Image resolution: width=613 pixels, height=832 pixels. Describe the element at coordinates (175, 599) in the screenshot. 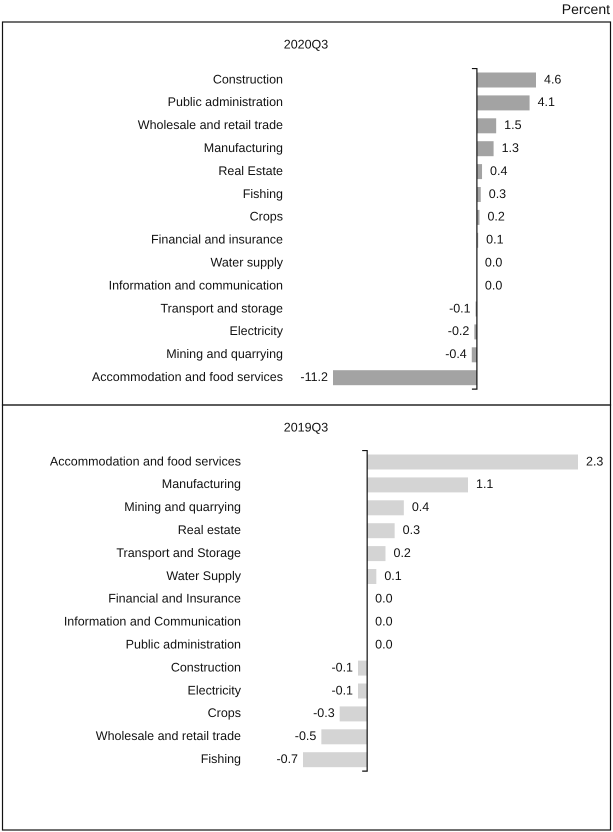

I see `y-tick-label: Financial and Insurance` at that location.